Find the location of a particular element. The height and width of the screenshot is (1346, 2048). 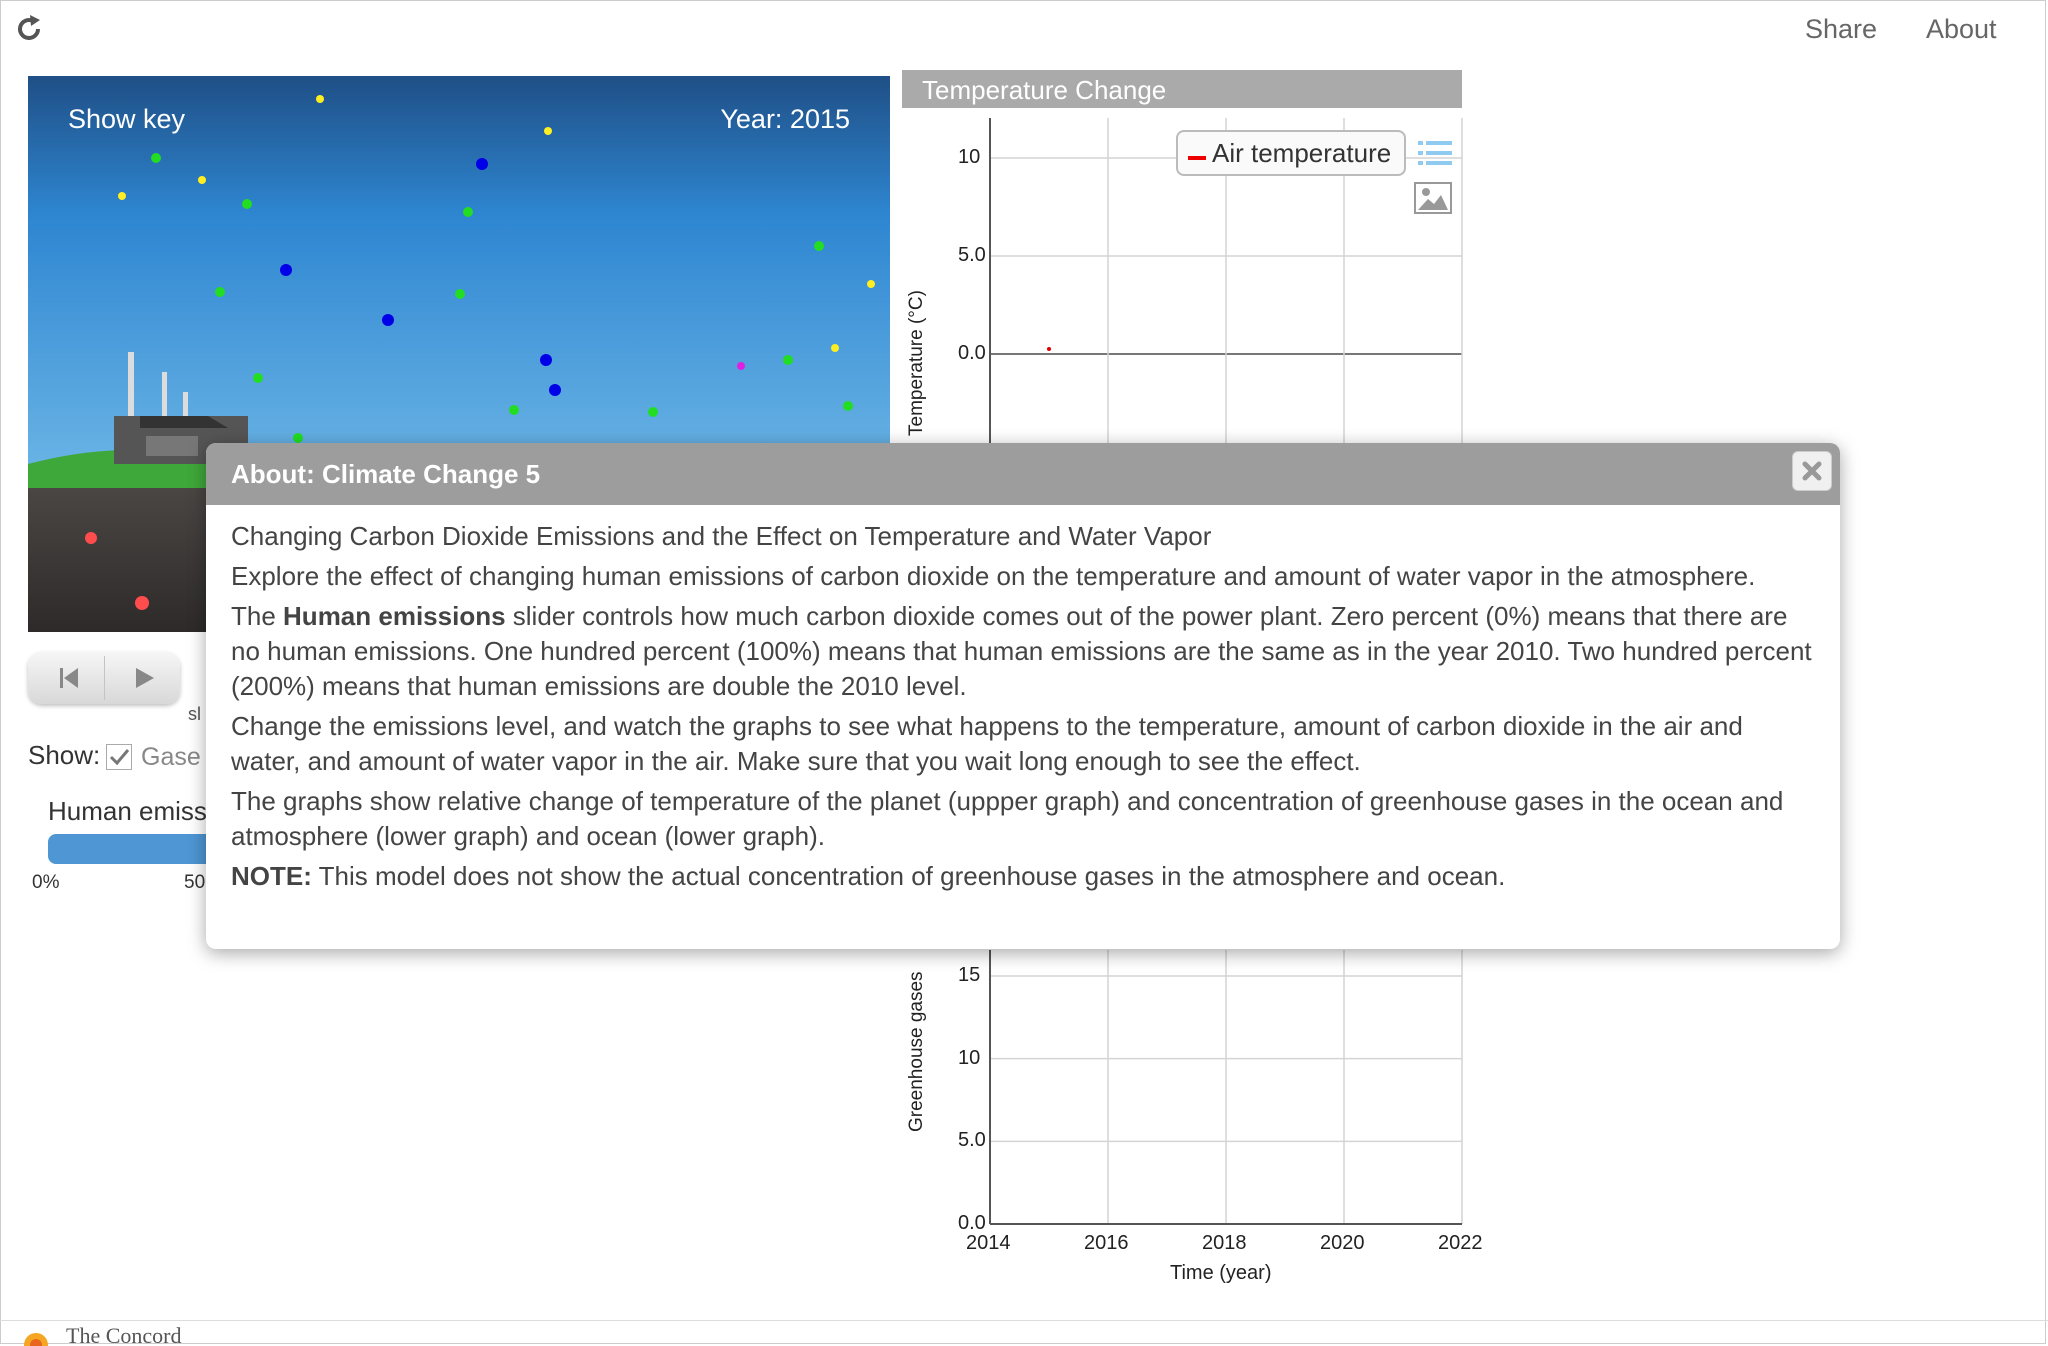

legend-swatch is located at coordinates (1197, 158).